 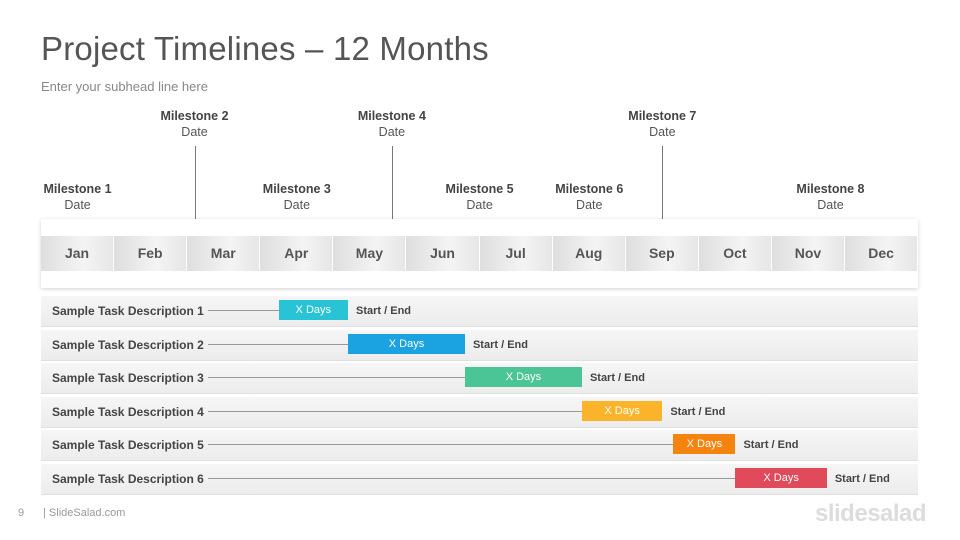 I want to click on milestone-2: Milestone 2 Date, so click(x=195, y=124).